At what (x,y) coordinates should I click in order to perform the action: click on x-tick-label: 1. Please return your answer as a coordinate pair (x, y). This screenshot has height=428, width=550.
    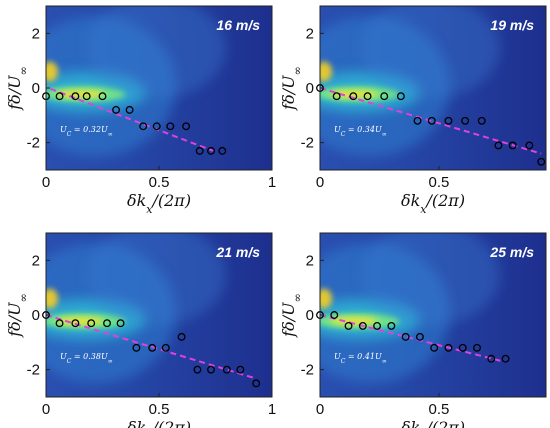
    Looking at the image, I should click on (272, 182).